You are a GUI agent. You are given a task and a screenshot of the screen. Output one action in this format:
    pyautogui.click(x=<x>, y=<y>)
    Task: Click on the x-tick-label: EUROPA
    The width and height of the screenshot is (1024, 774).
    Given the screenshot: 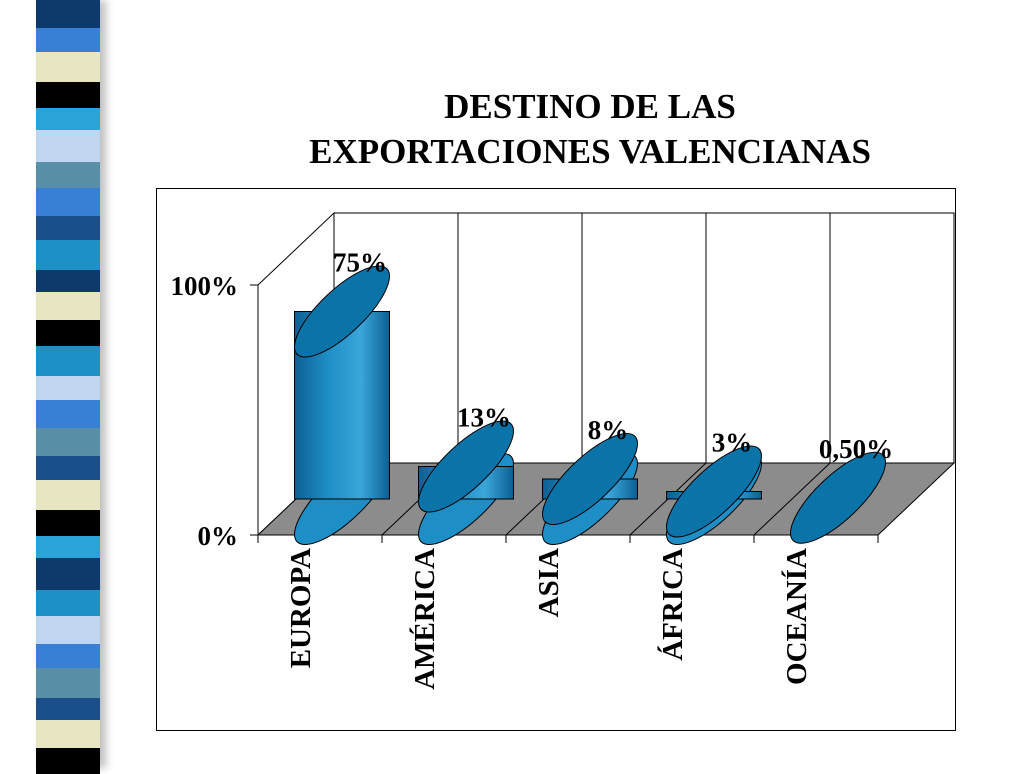 What is the action you would take?
    pyautogui.click(x=301, y=608)
    